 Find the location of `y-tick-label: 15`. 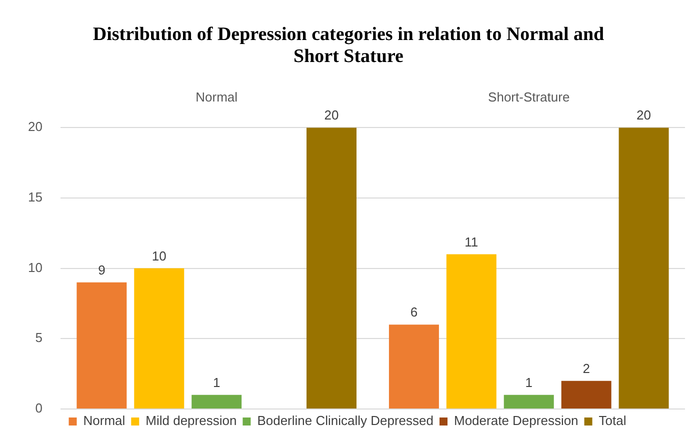

y-tick-label: 15 is located at coordinates (35, 197).